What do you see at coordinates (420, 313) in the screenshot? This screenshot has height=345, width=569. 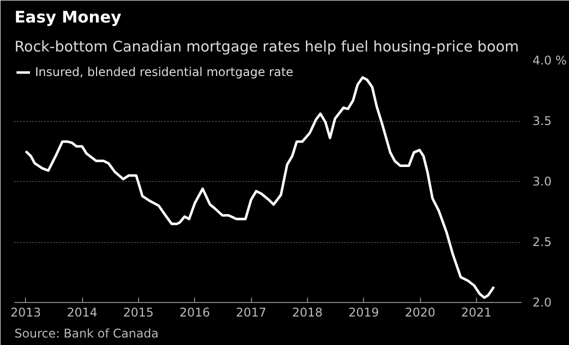 I see `x-tick-label: 2020` at bounding box center [420, 313].